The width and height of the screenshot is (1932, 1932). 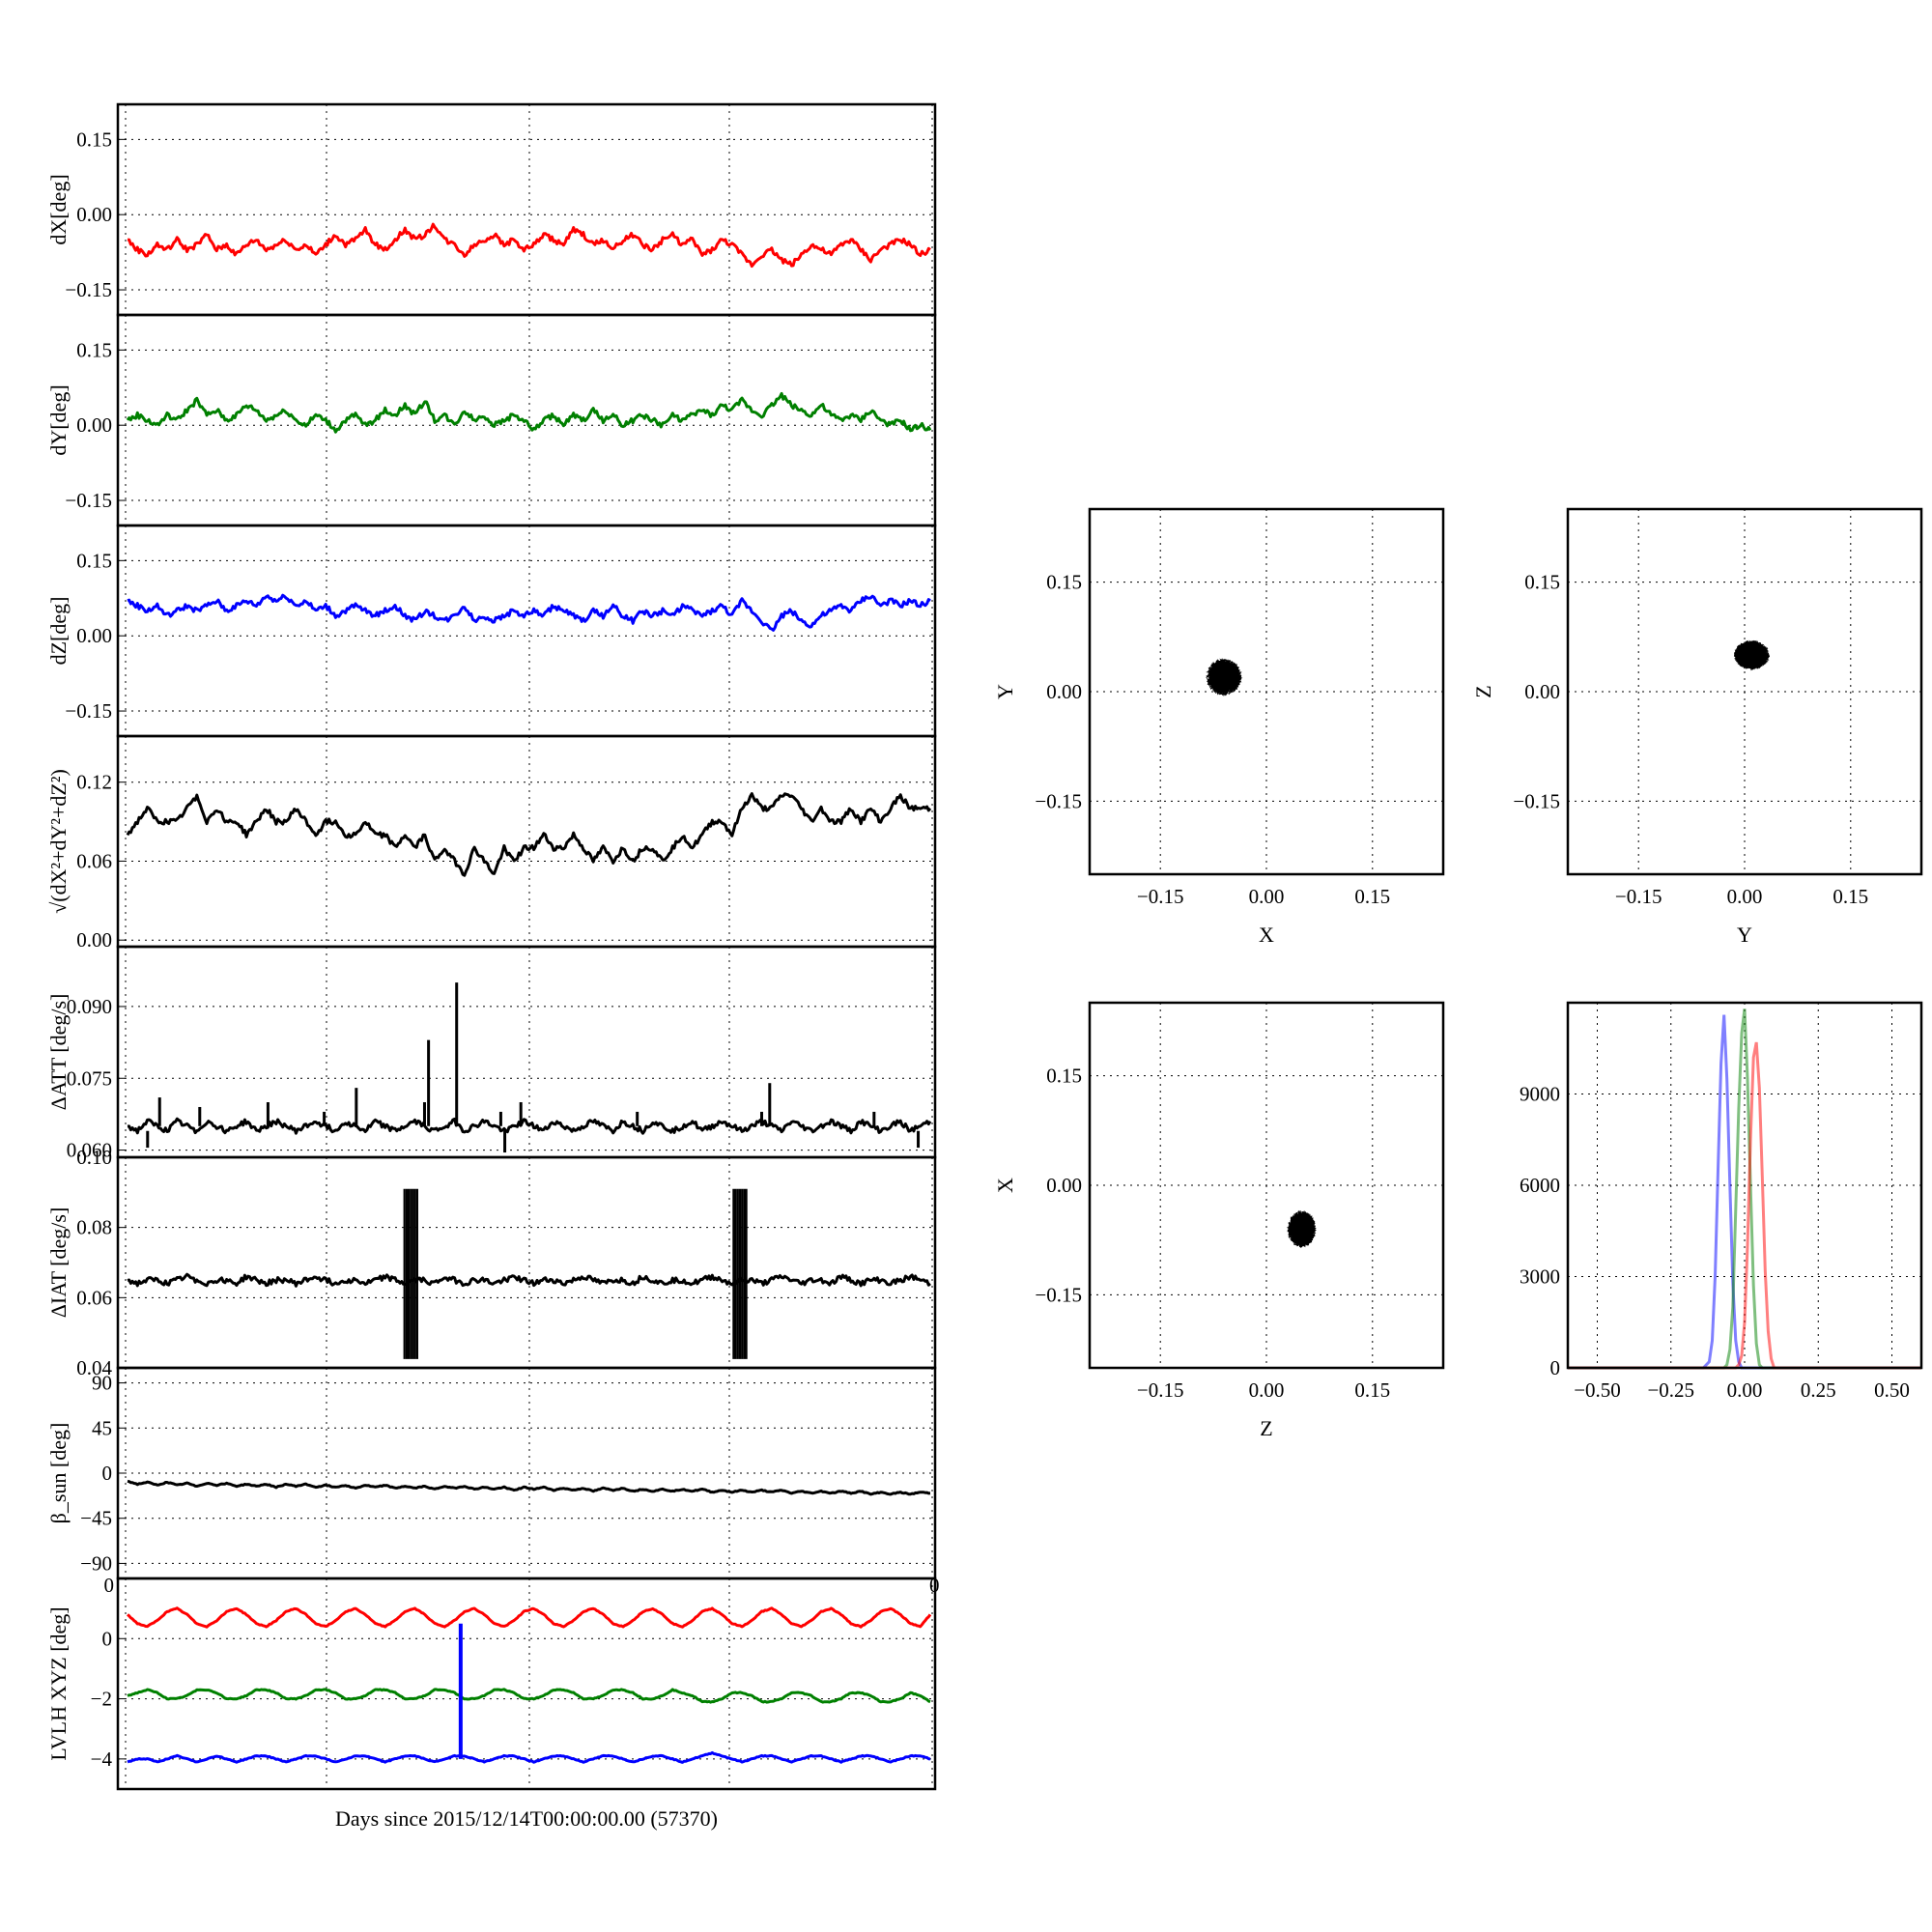 I want to click on x-tick-label: −0.25, so click(x=1670, y=1390).